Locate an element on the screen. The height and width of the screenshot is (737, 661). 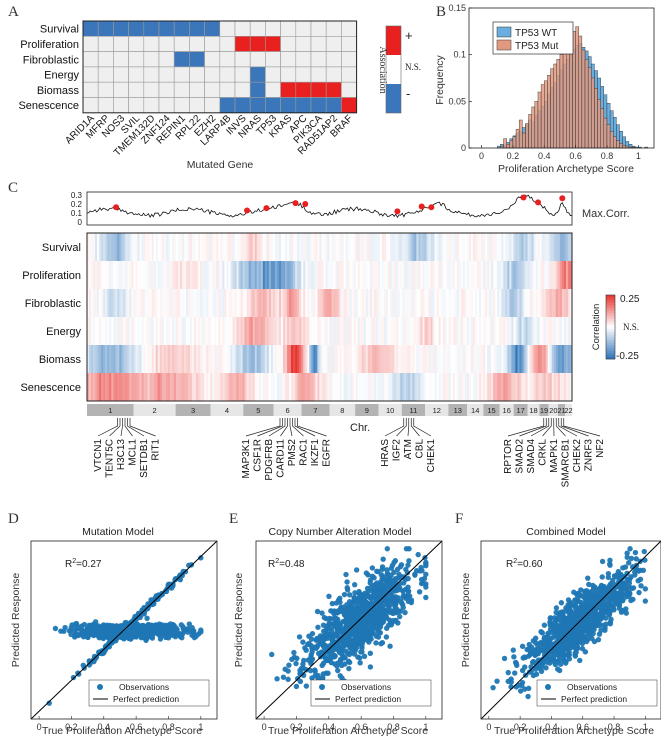
panel-c-row-label: Proliferation is located at coordinates (51, 276).